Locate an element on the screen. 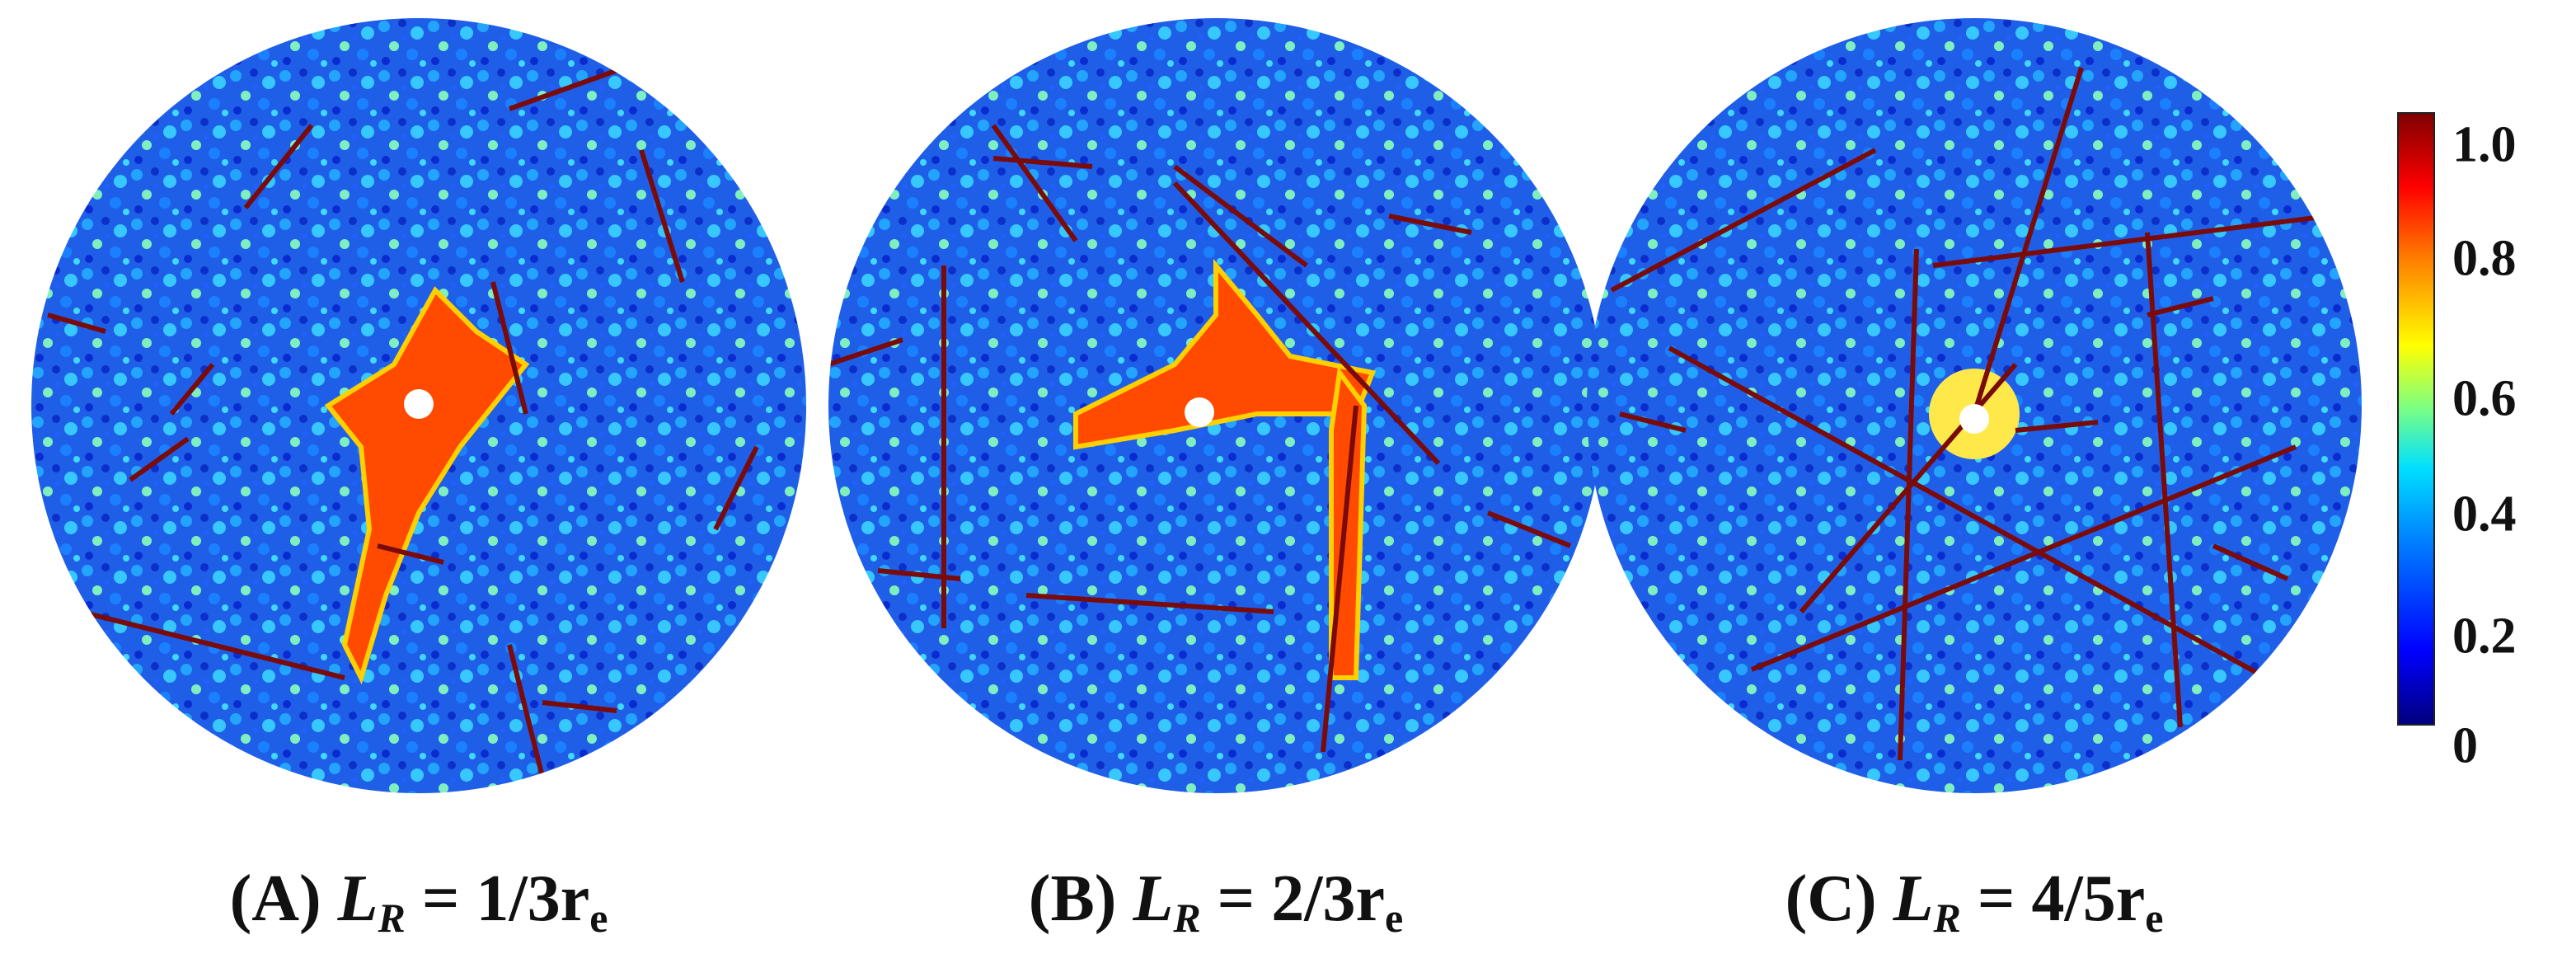  colorbar-tick: 0 is located at coordinates (2465, 745).